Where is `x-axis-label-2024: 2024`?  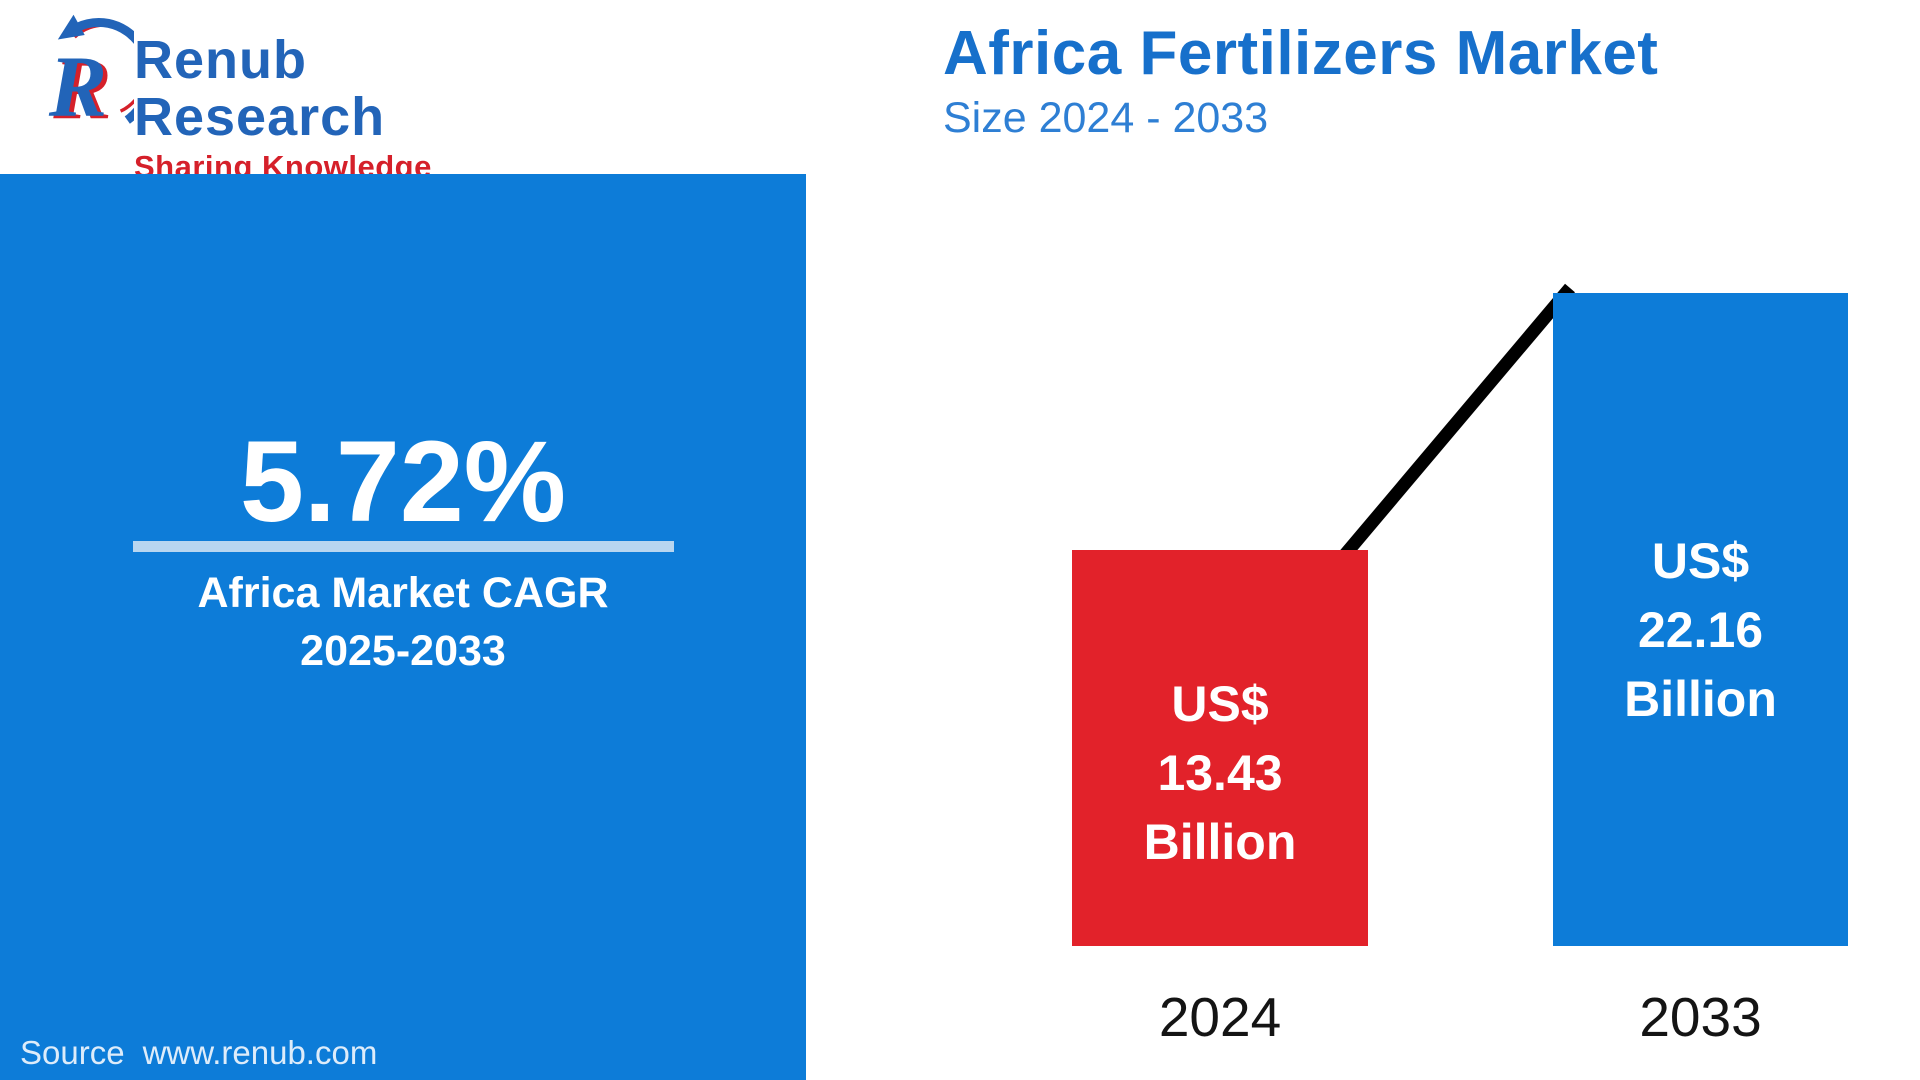
x-axis-label-2024: 2024 is located at coordinates (1220, 1017).